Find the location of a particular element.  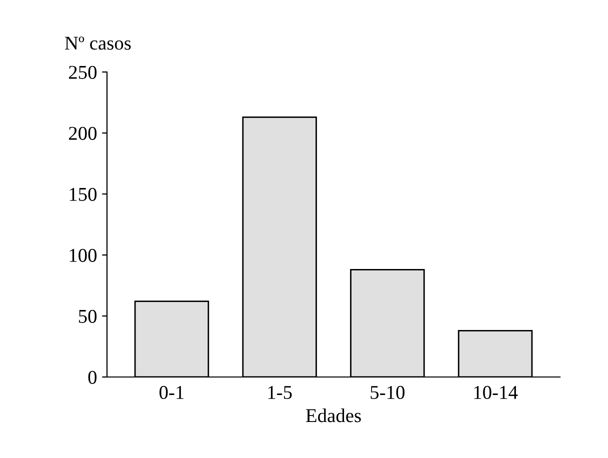

x-tick-label: 5-10 is located at coordinates (387, 393).